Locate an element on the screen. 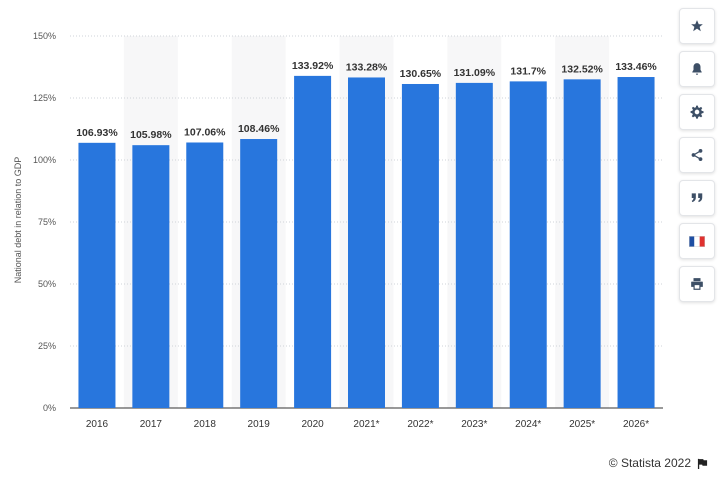 The height and width of the screenshot is (478, 728). data-label: 132.52% is located at coordinates (582, 69).